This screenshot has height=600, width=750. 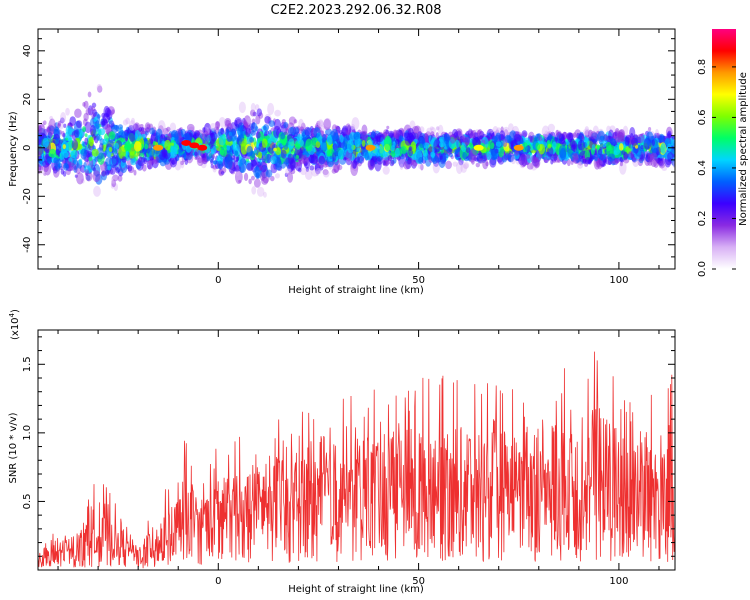 I want to click on colorbar-ticks: 0.0 0.2 0.4 0.6 0.8, so click(x=716, y=168).